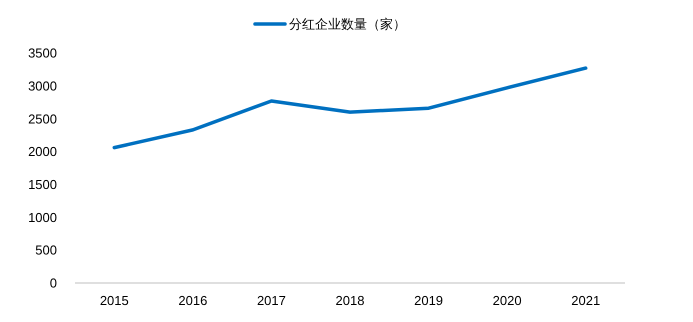  What do you see at coordinates (42, 53) in the screenshot?
I see `y-tick-label: 3500` at bounding box center [42, 53].